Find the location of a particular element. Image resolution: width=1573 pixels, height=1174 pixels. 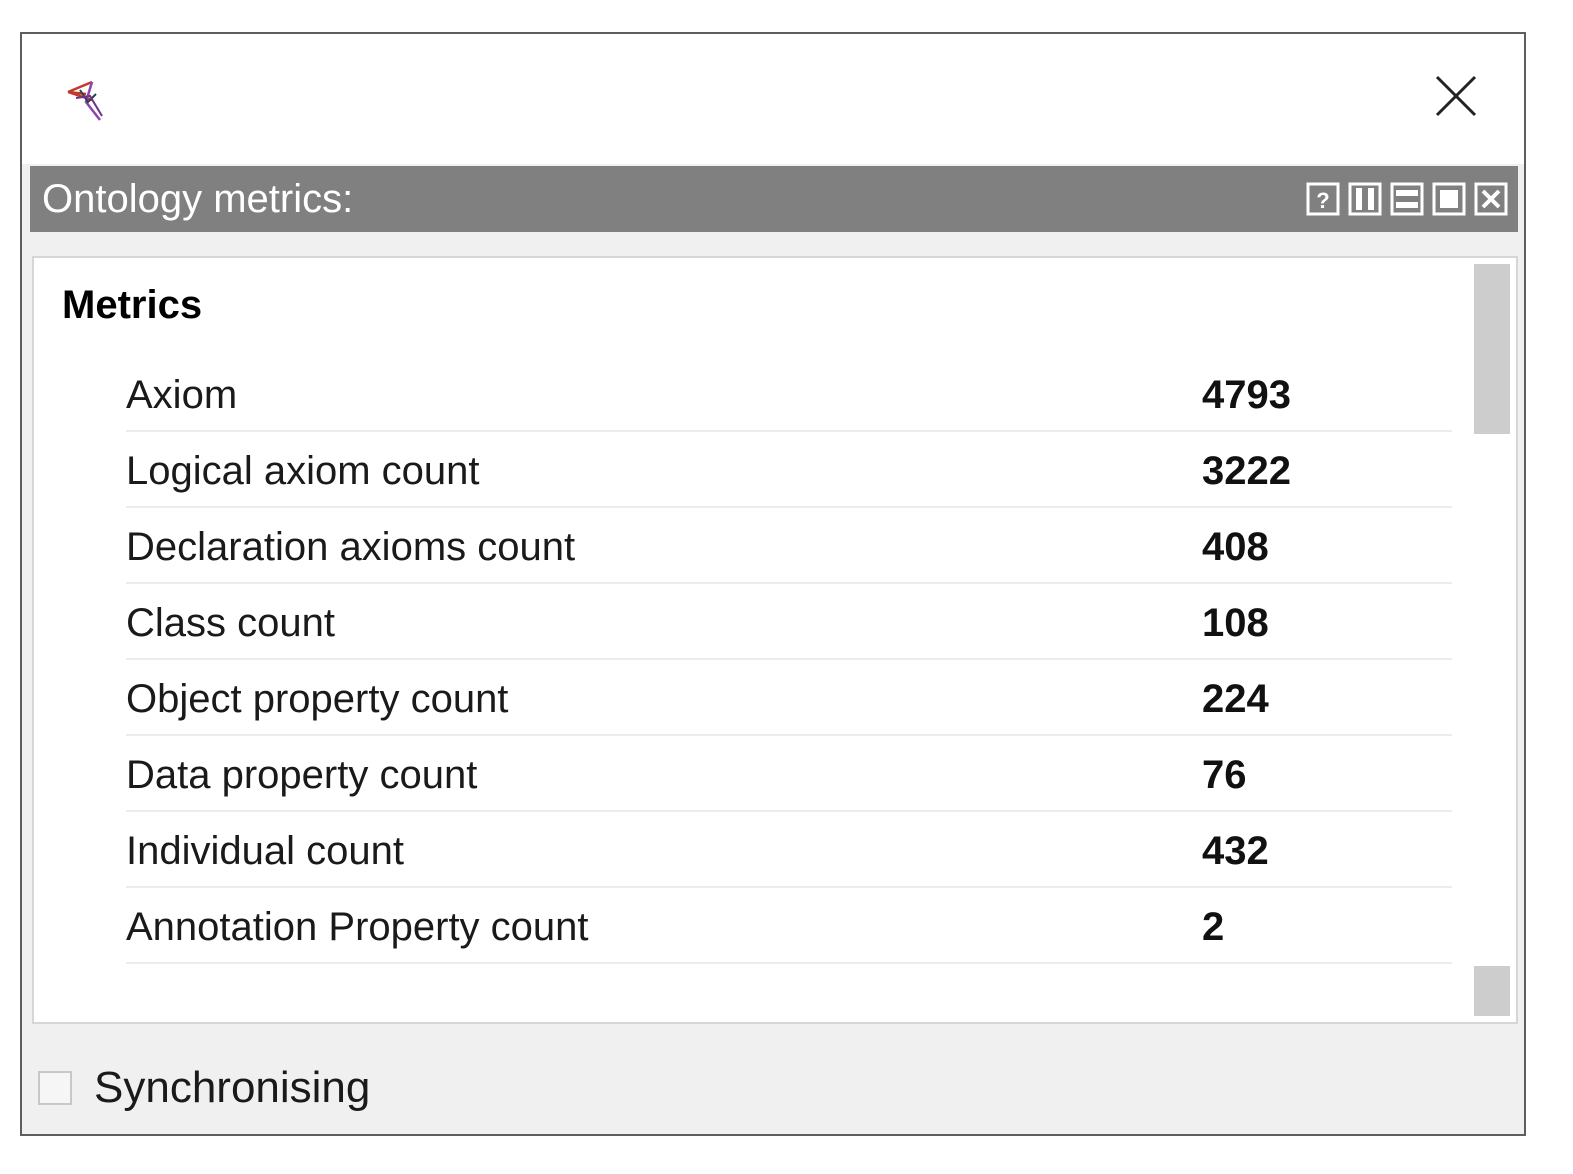

close-icon is located at coordinates (1456, 96).